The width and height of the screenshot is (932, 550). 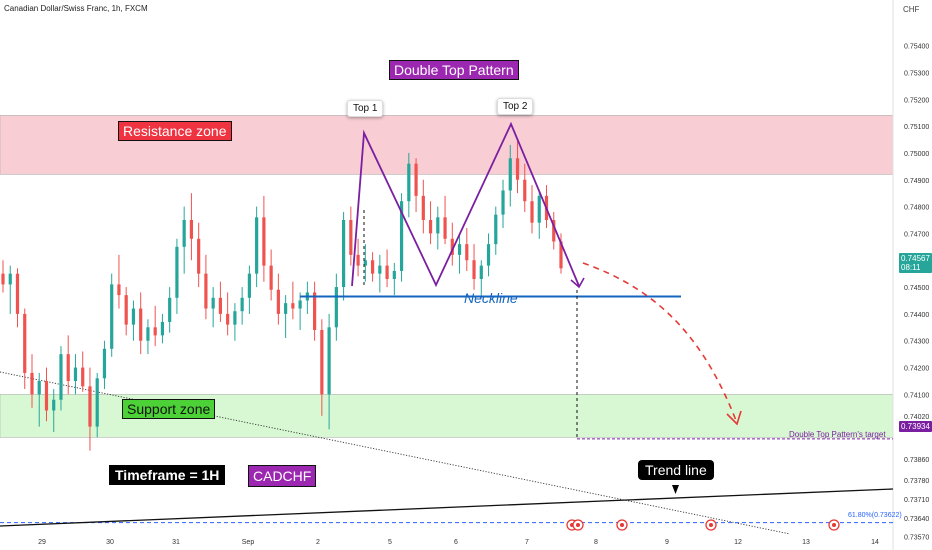 What do you see at coordinates (675, 489) in the screenshot?
I see `trend-line-pointer` at bounding box center [675, 489].